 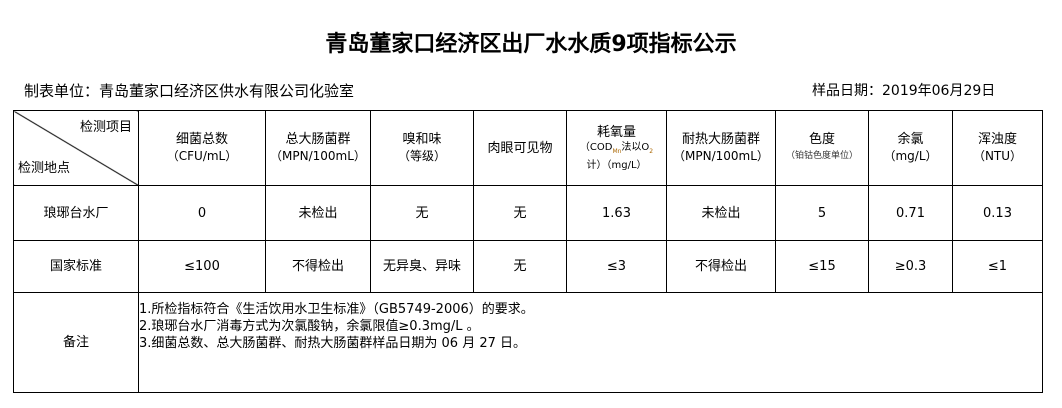 I want to click on col-name: 总大肠菌群, so click(x=318, y=139).